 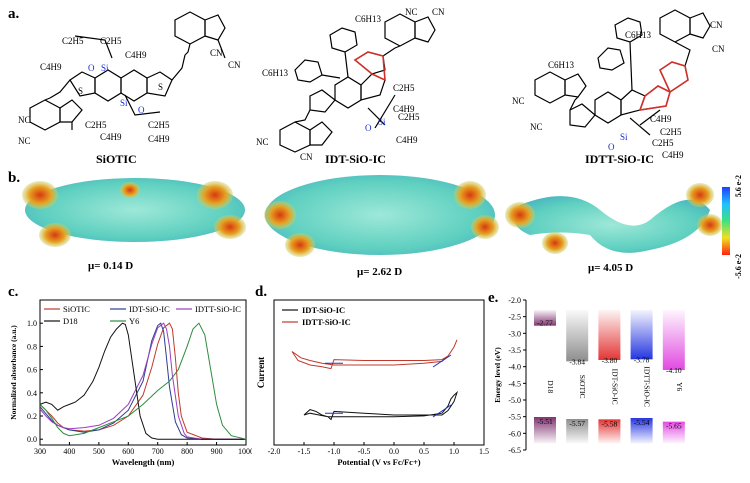 I want to click on y-tick-label: 0.4, so click(x=32, y=393).